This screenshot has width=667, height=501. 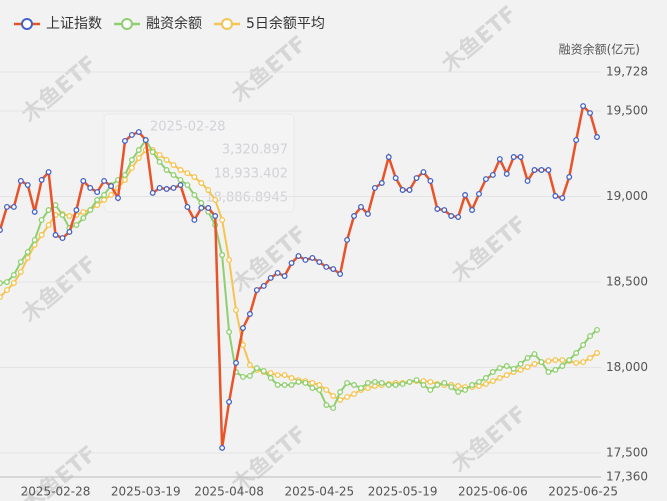 What do you see at coordinates (627, 72) in the screenshot?
I see `y-tick-label: 19,728` at bounding box center [627, 72].